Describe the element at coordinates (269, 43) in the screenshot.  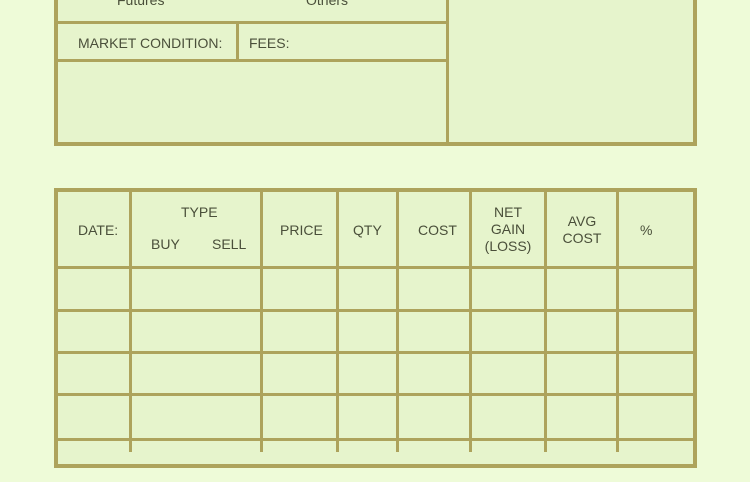
I see `fees-label: FEES:` at that location.